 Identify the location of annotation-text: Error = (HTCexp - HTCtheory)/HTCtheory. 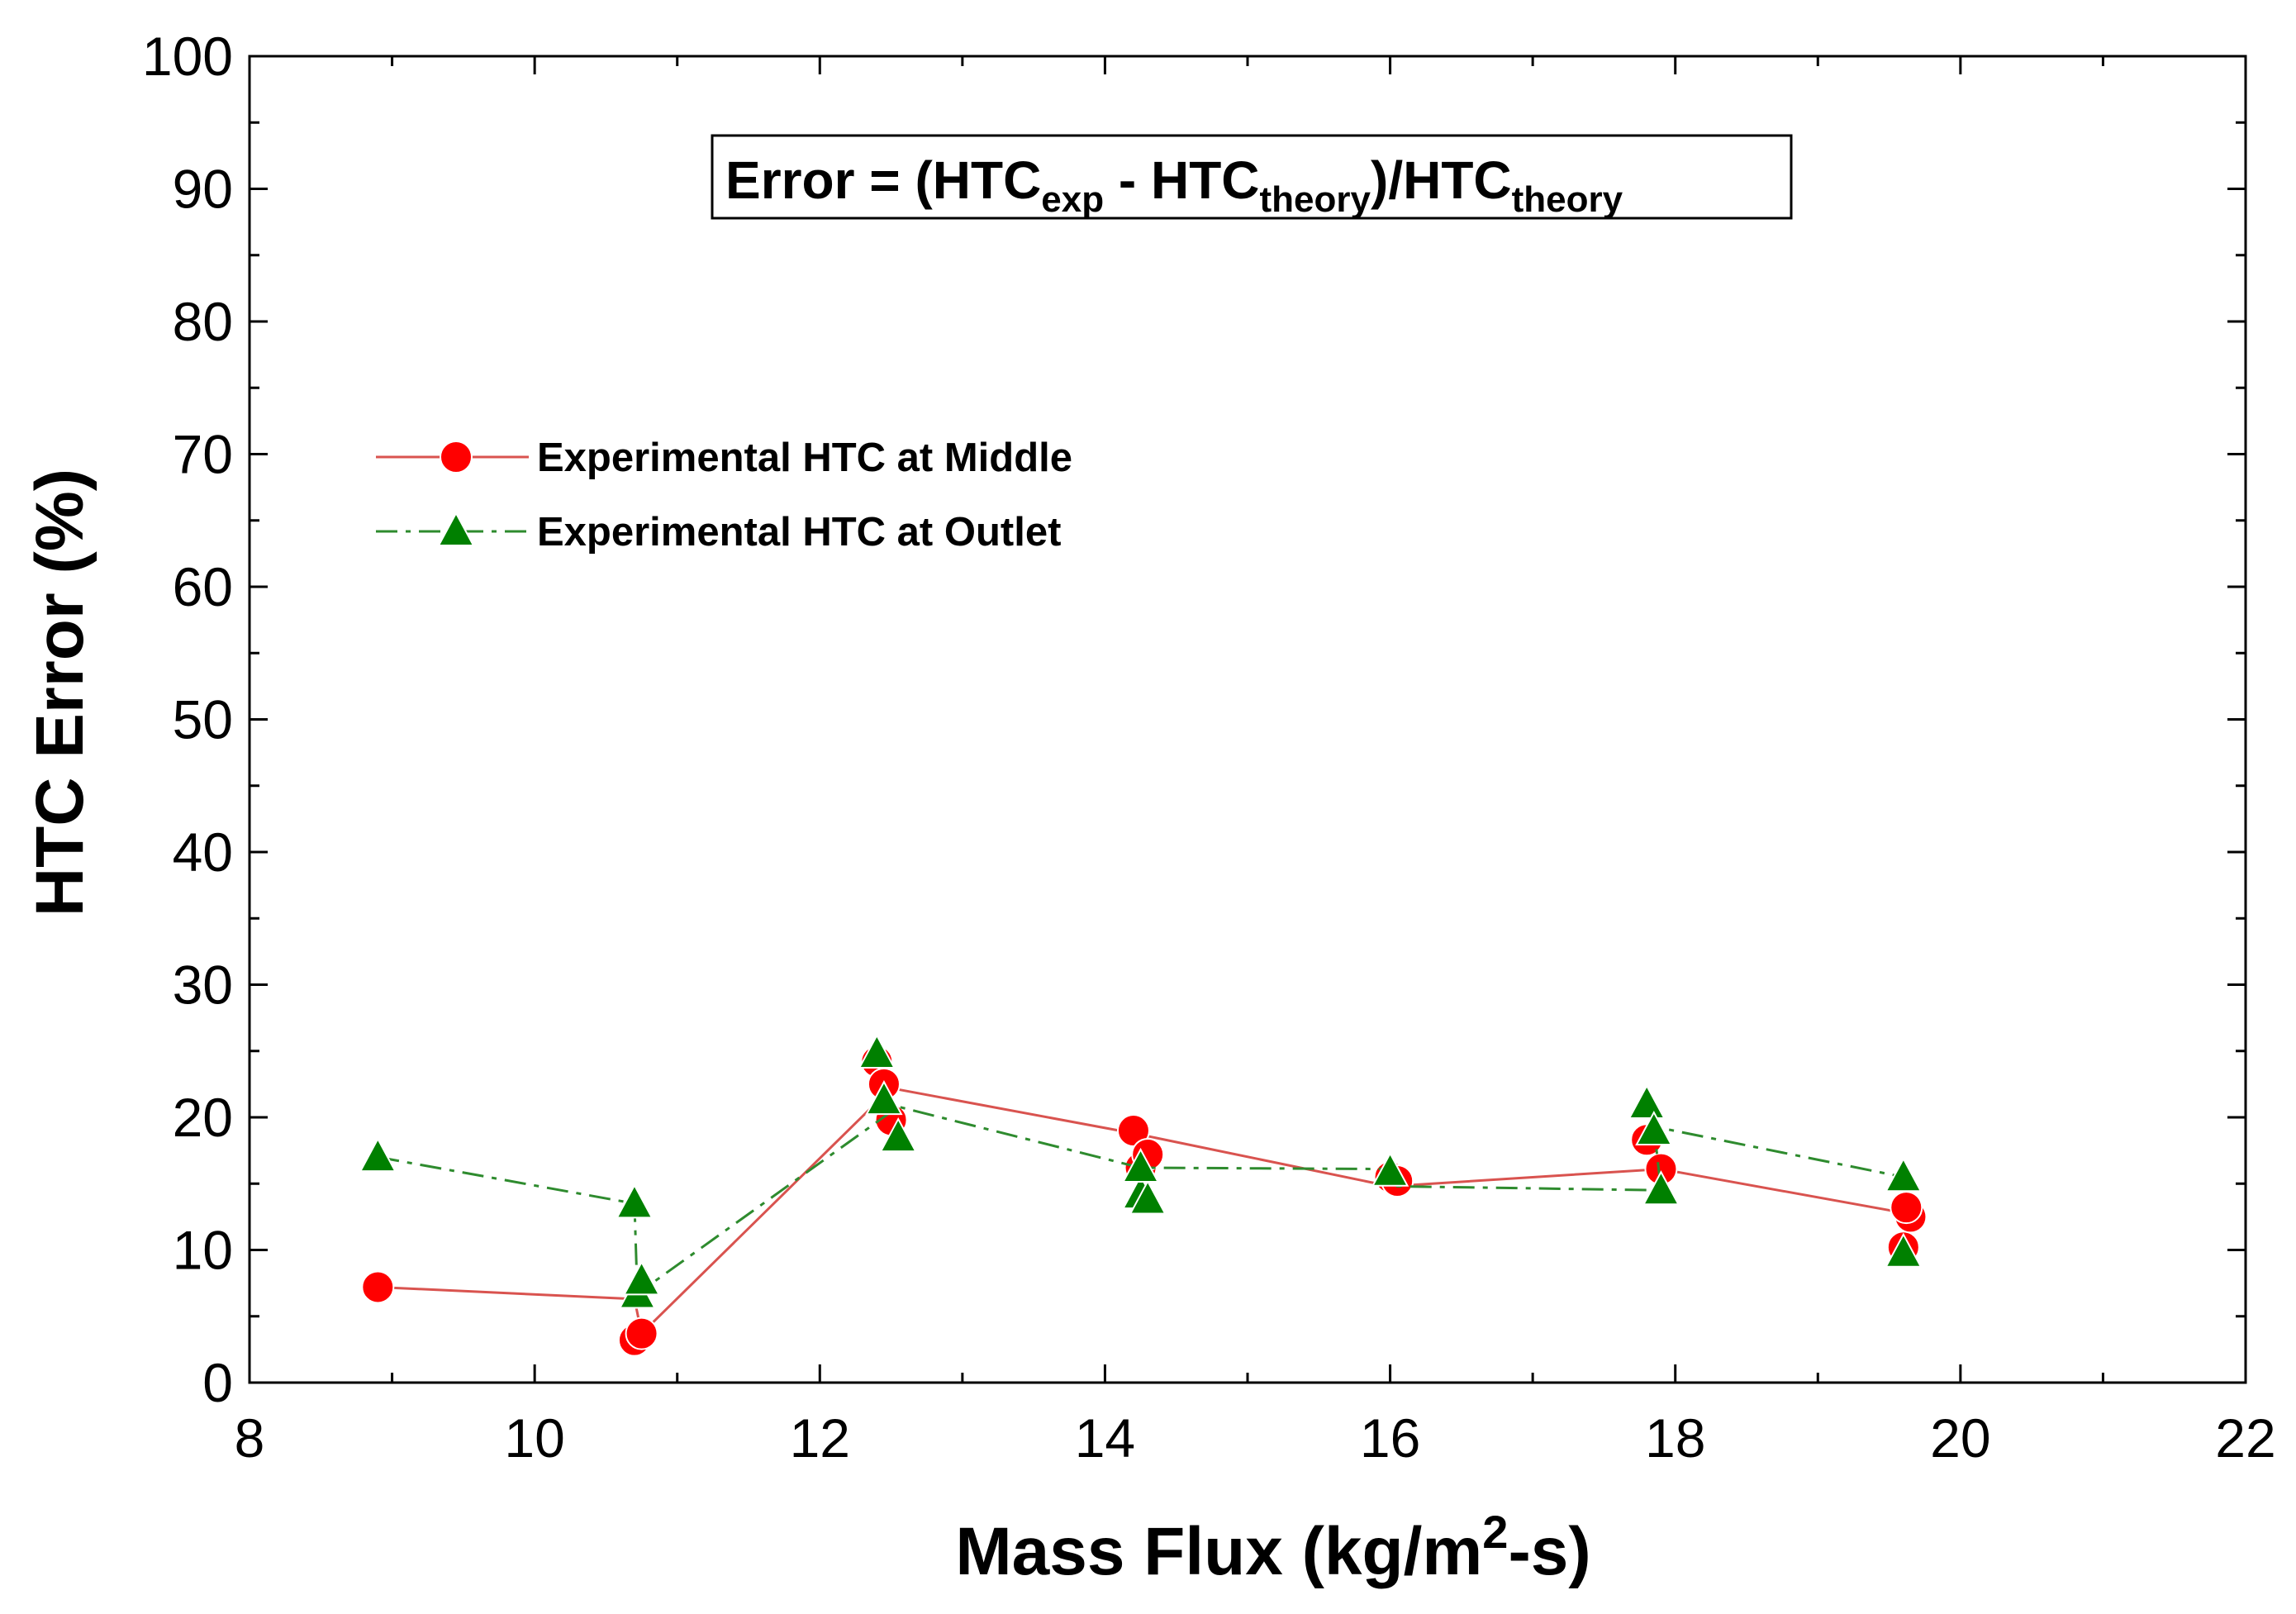
(1174, 185).